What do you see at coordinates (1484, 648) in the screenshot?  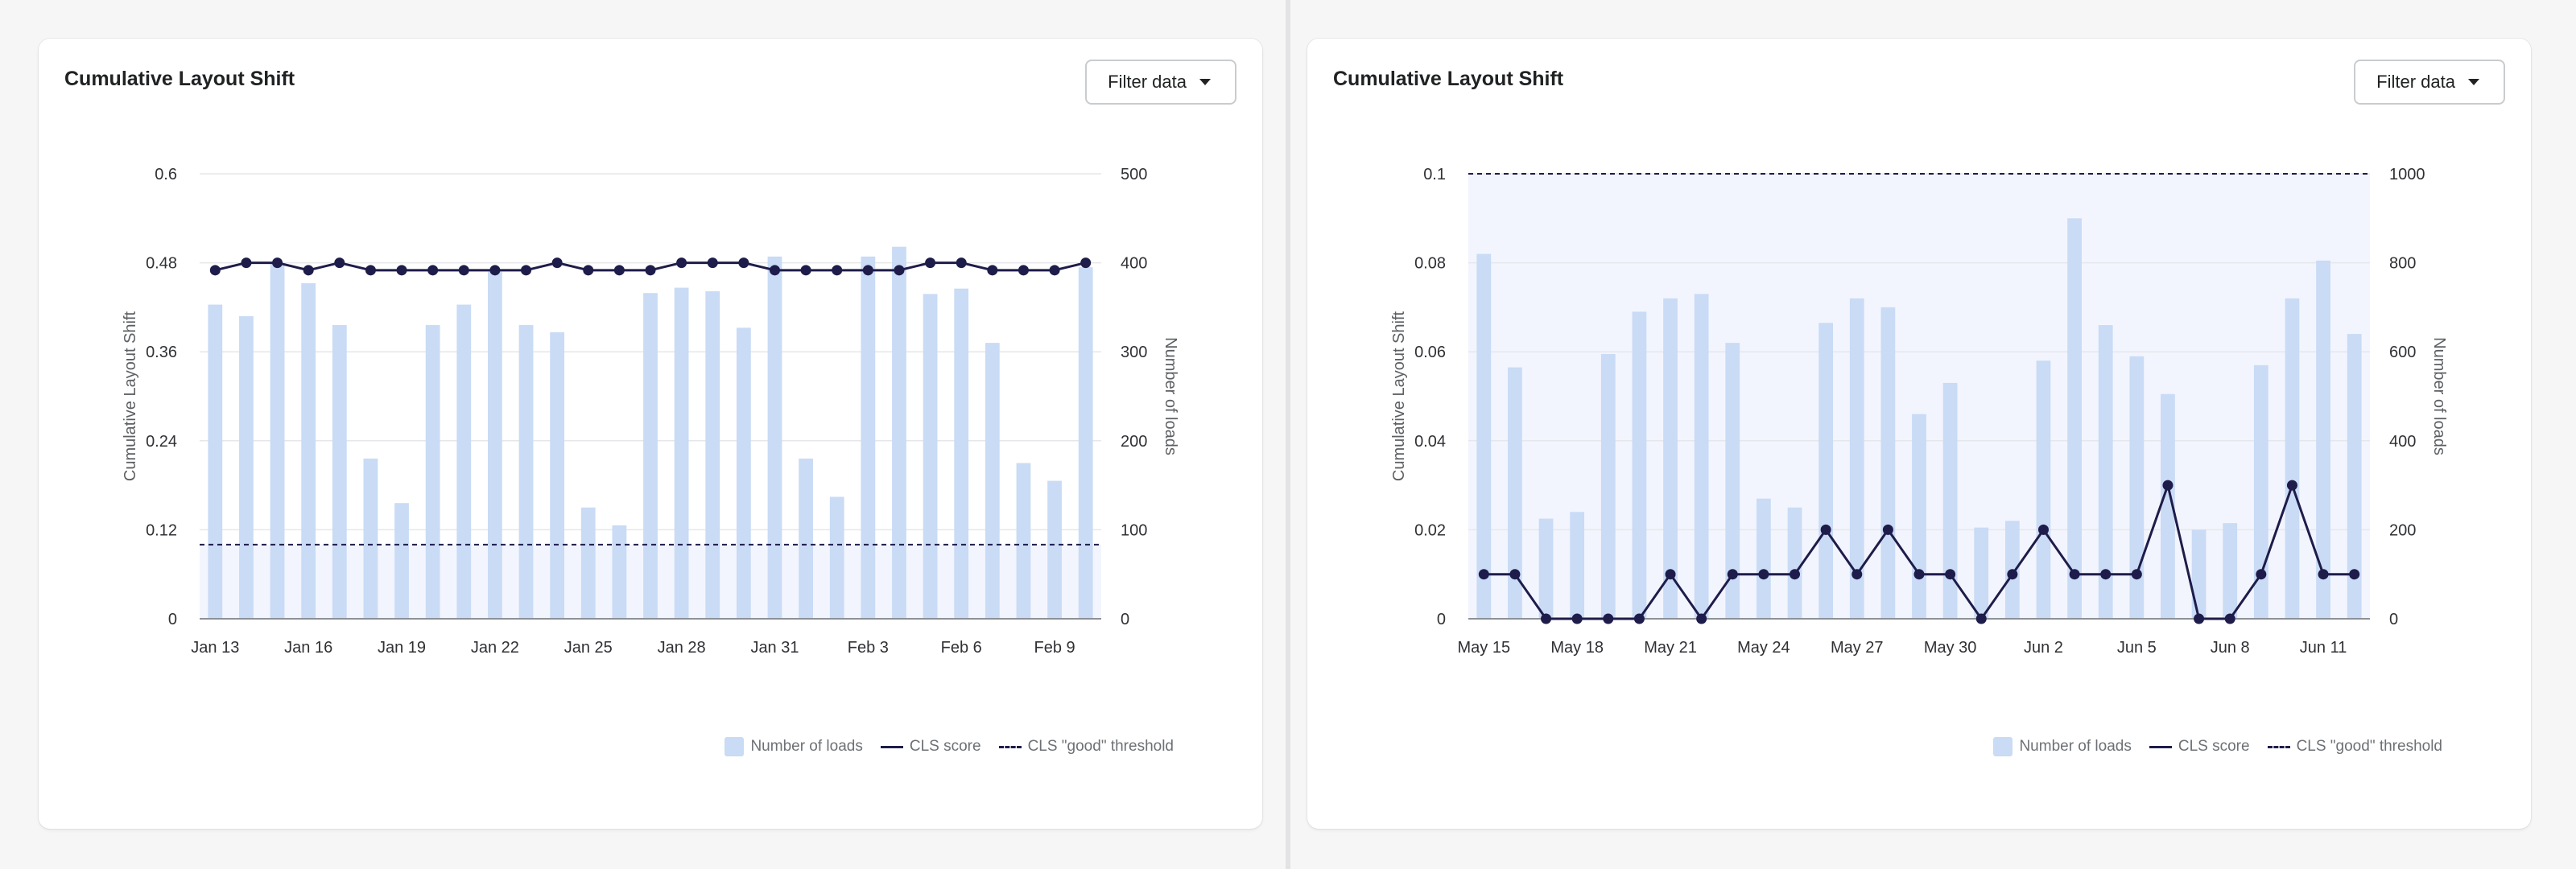 I see `x-tick-label: May 15` at bounding box center [1484, 648].